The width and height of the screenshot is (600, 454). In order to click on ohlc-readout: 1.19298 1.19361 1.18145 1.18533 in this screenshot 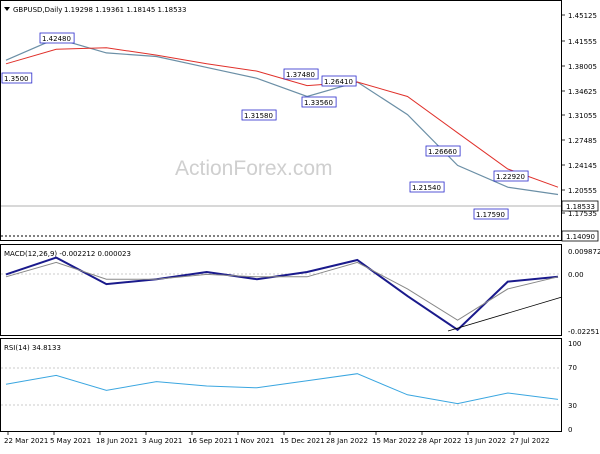, I will do `click(125, 10)`.